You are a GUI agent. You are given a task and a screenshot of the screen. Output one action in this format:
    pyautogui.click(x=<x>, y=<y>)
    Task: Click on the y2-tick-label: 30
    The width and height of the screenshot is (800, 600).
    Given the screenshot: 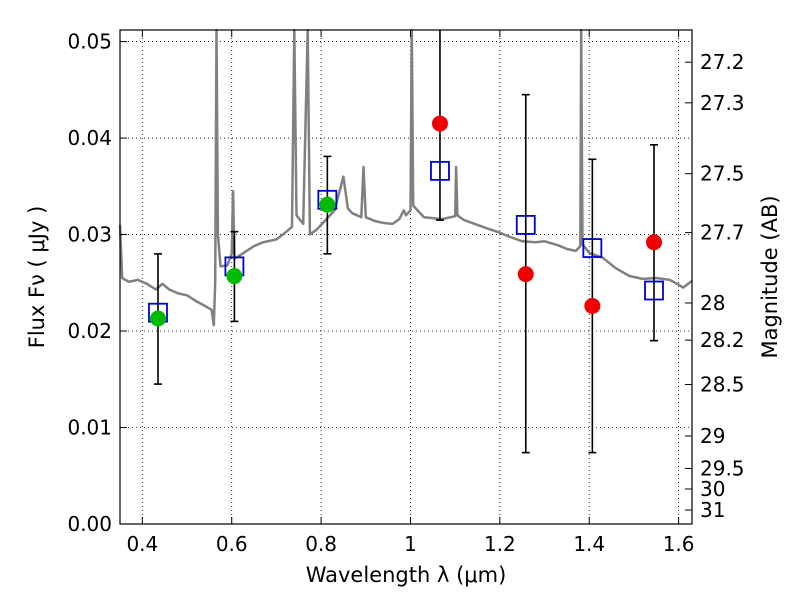 What is the action you would take?
    pyautogui.click(x=712, y=489)
    